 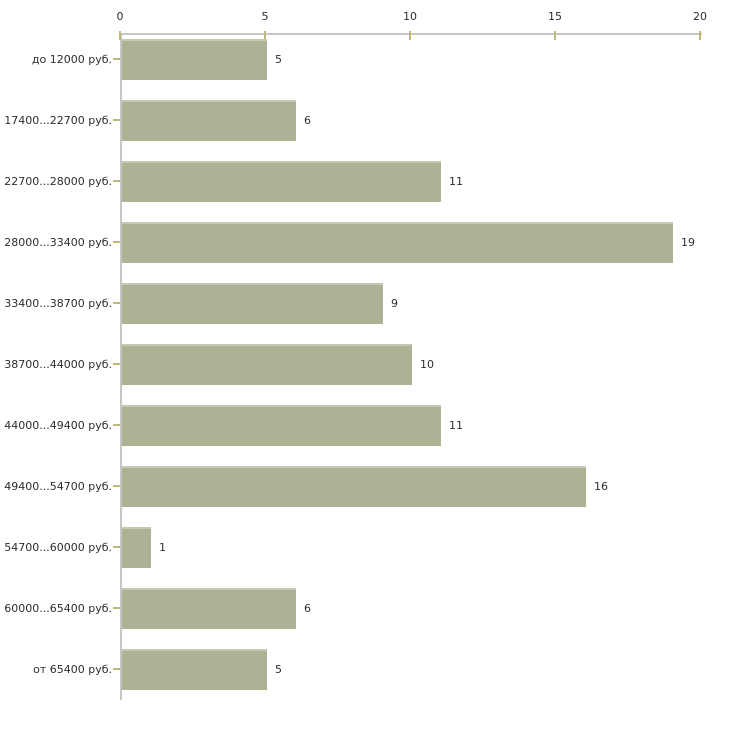 What do you see at coordinates (121, 366) in the screenshot?
I see `y-axis-line` at bounding box center [121, 366].